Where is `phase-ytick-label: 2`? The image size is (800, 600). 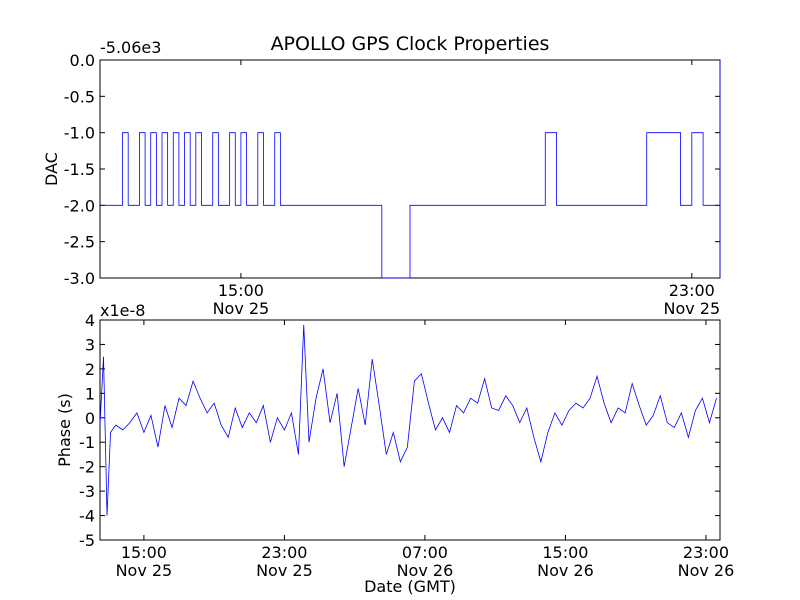 phase-ytick-label: 2 is located at coordinates (90, 369).